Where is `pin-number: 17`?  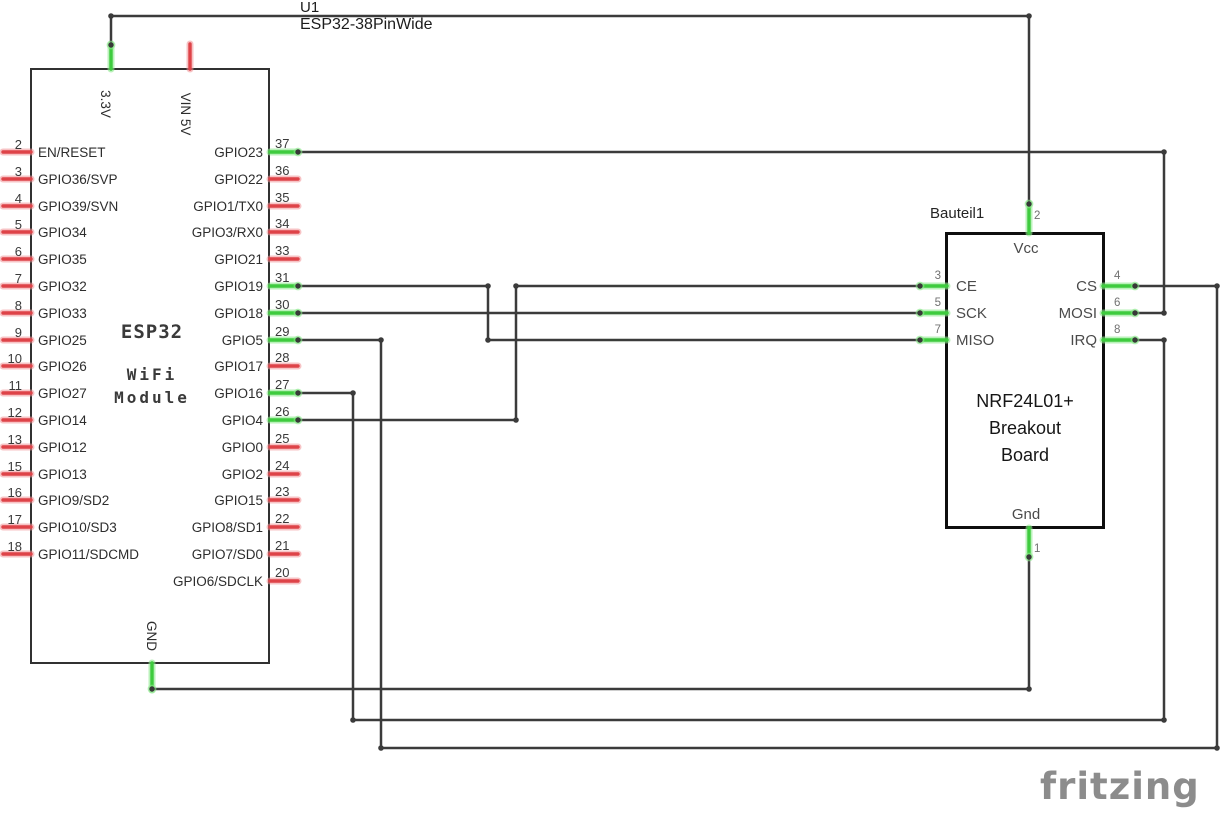
pin-number: 17 is located at coordinates (15, 519).